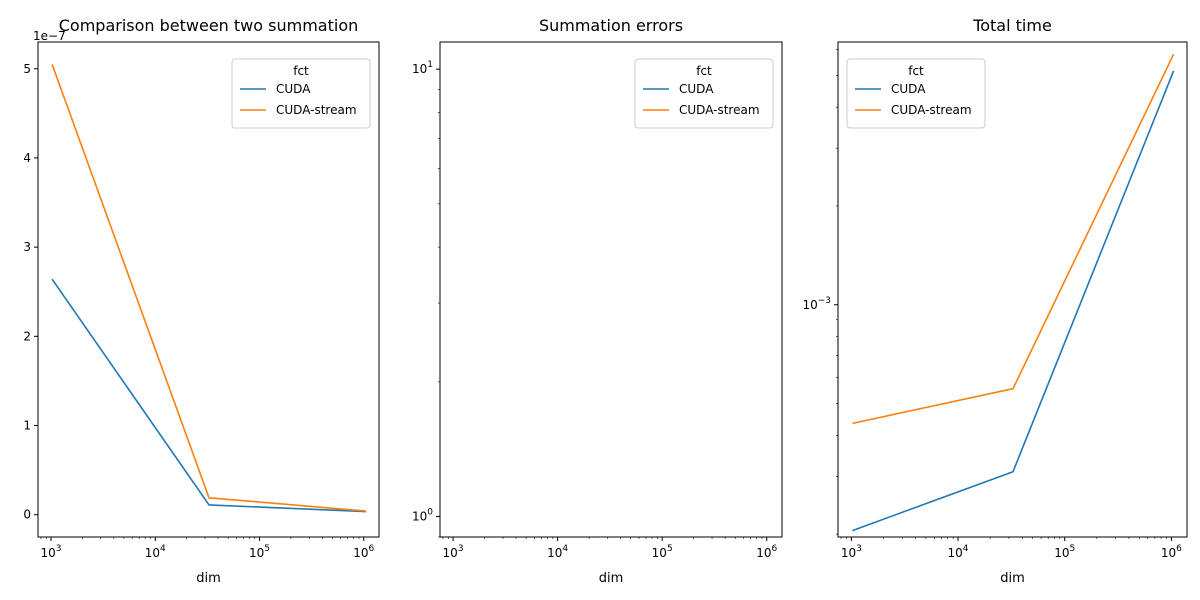 The height and width of the screenshot is (600, 1200). What do you see at coordinates (422, 68) in the screenshot?
I see `y-tick-label: 10¹` at bounding box center [422, 68].